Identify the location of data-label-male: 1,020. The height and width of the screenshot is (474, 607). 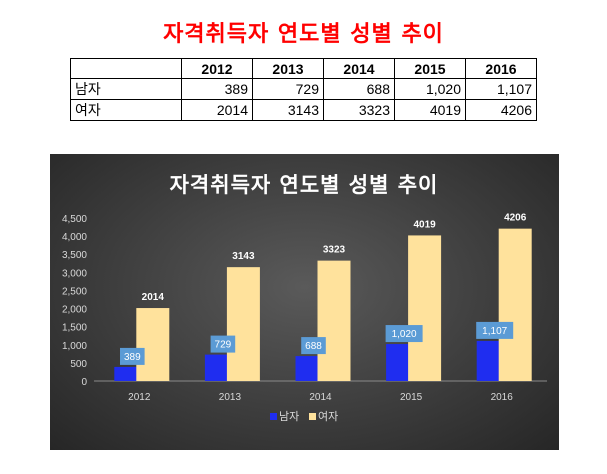
(404, 334).